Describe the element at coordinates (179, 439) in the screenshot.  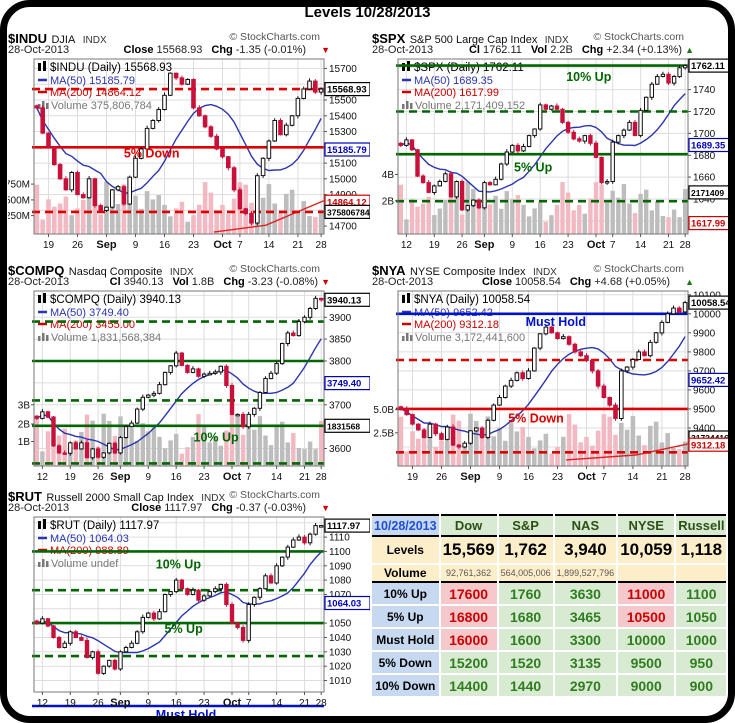
I see `volume-bars` at that location.